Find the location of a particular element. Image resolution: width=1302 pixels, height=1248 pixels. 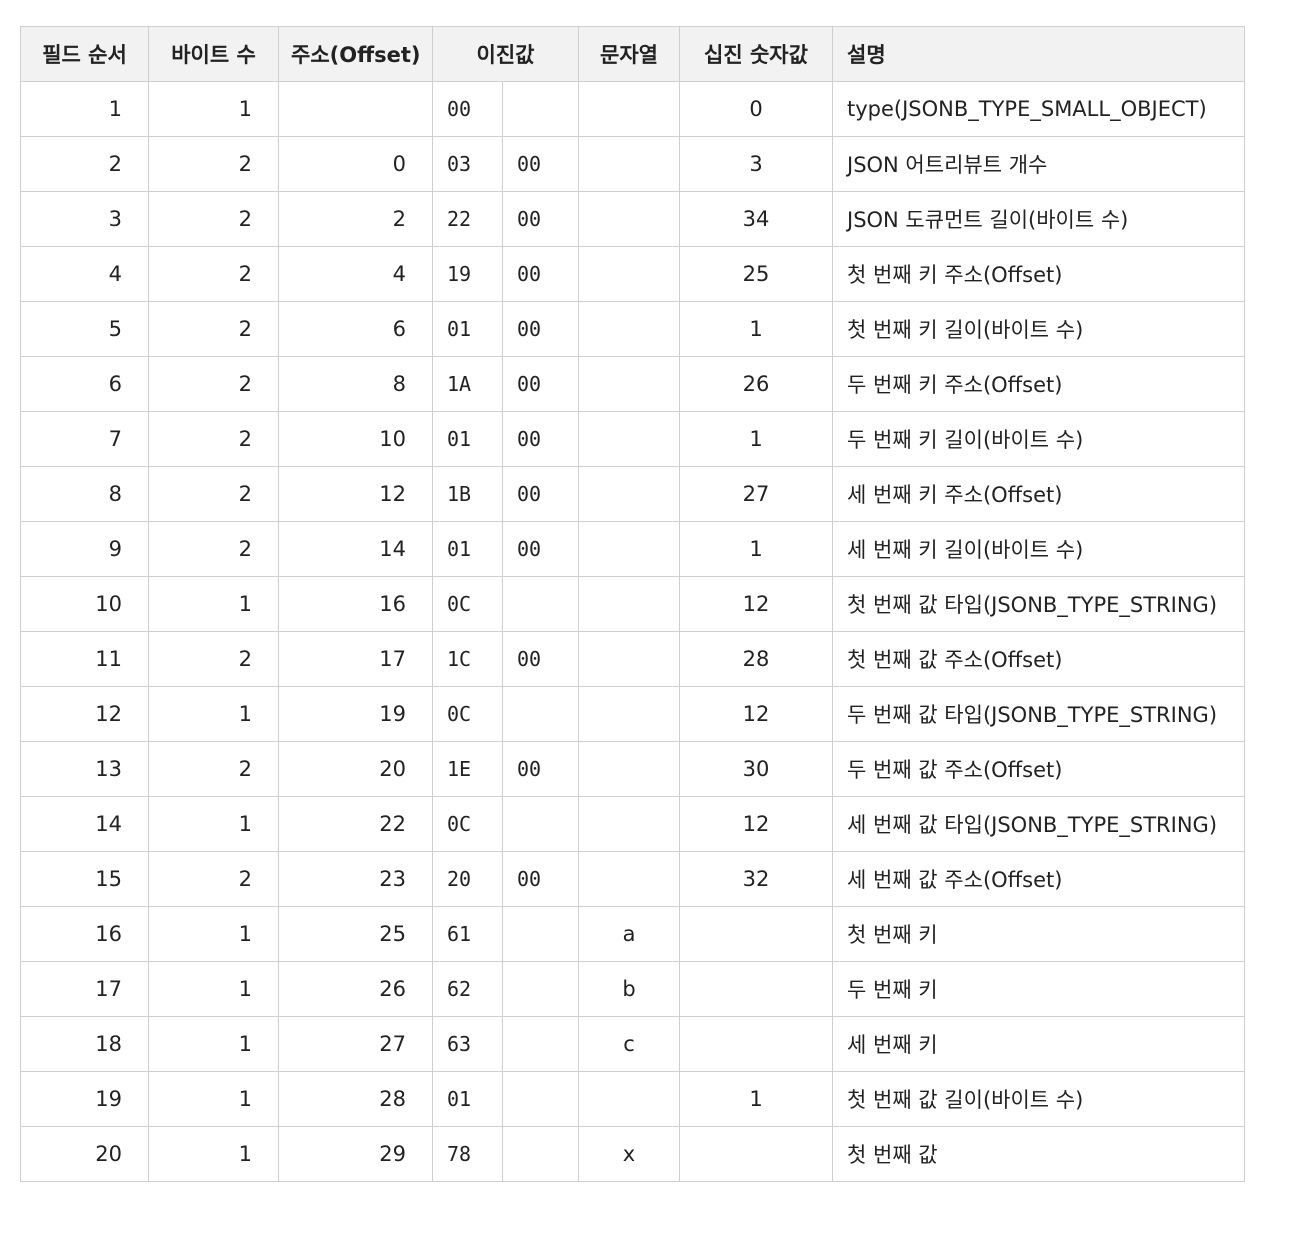

cell-decimal: 28 is located at coordinates (756, 659).